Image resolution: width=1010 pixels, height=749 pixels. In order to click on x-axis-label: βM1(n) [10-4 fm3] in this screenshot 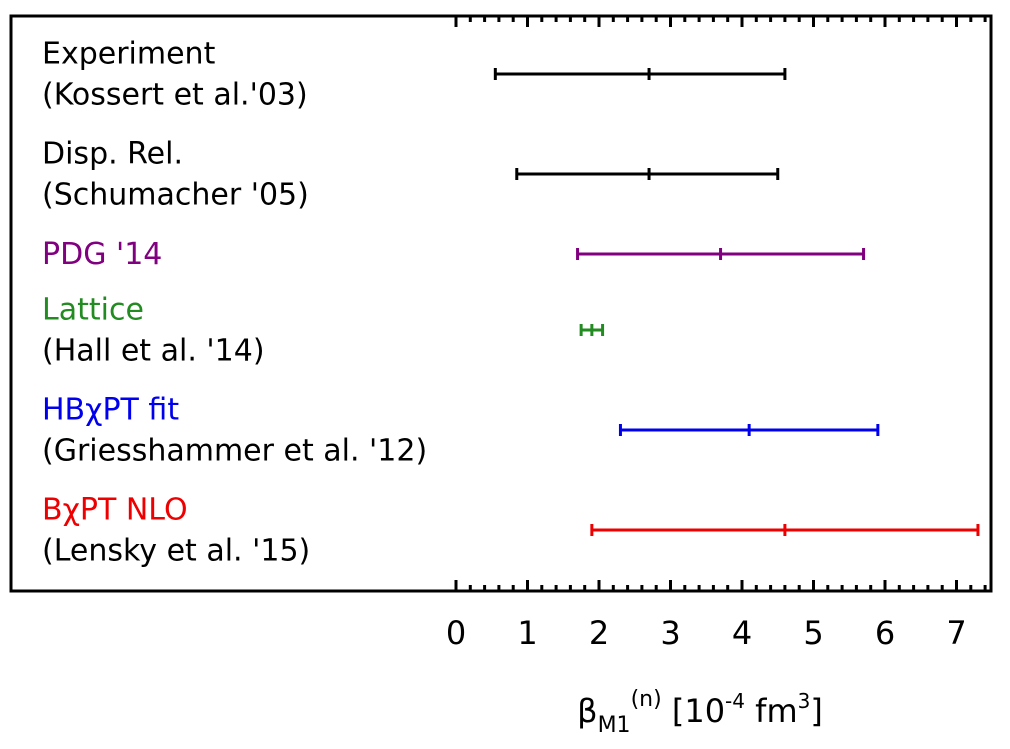, I will do `click(700, 712)`.